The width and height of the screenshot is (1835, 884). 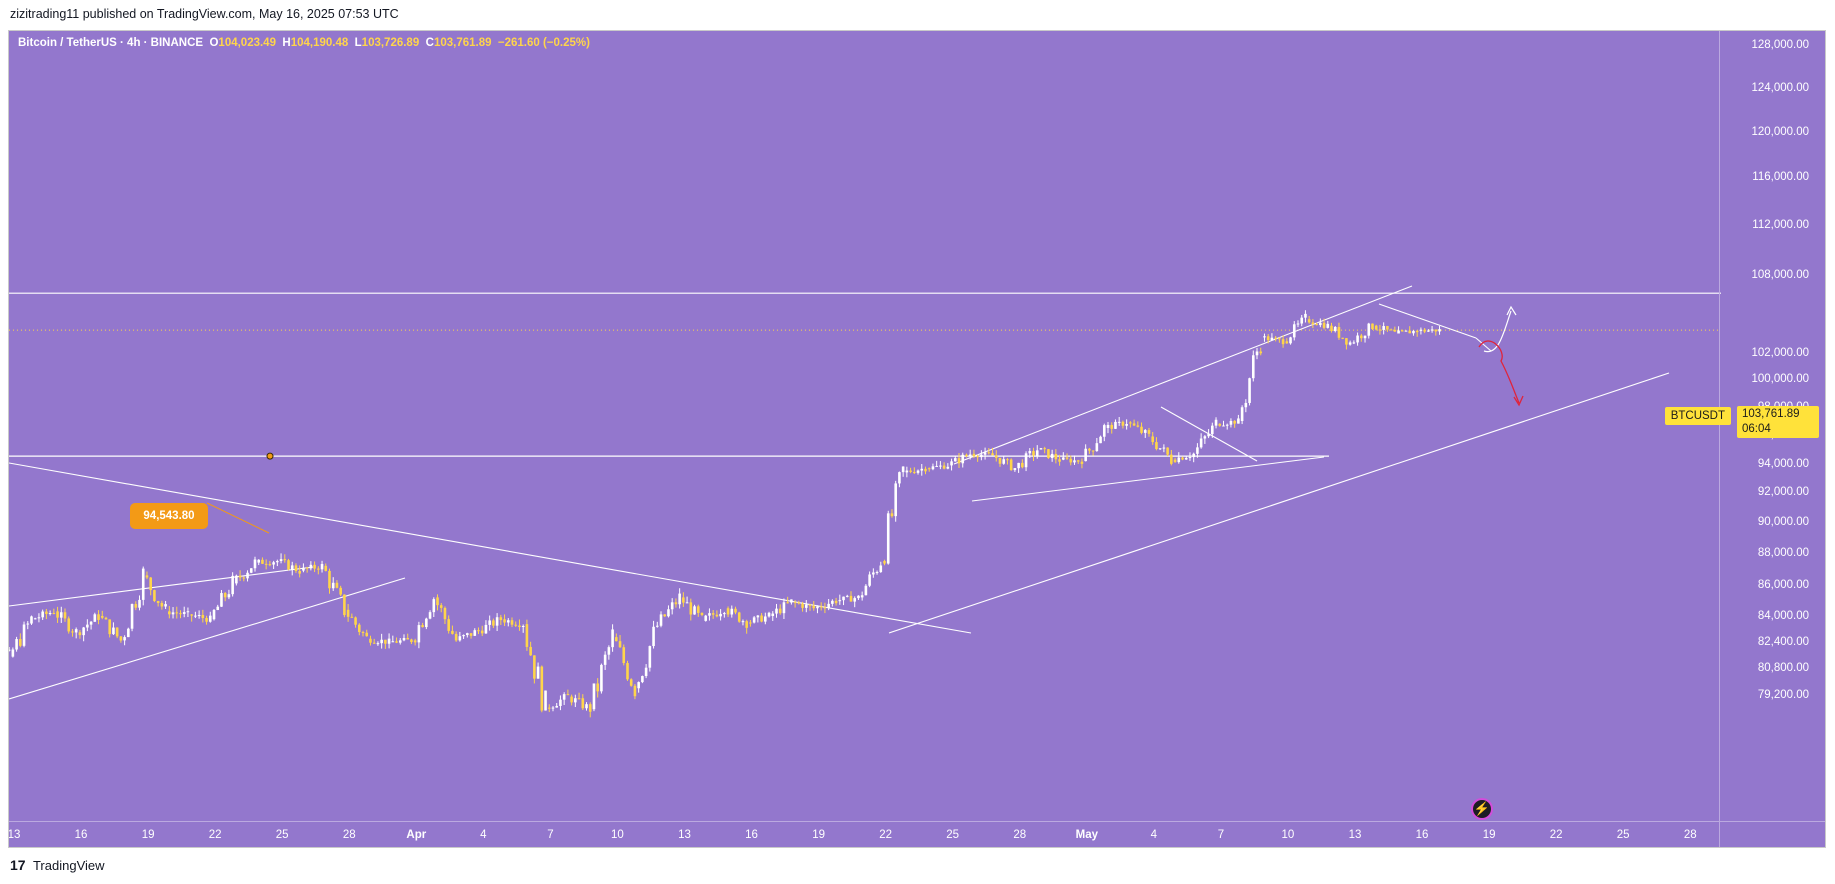 I want to click on price-tick-label: 84,000.00, so click(x=1783, y=616).